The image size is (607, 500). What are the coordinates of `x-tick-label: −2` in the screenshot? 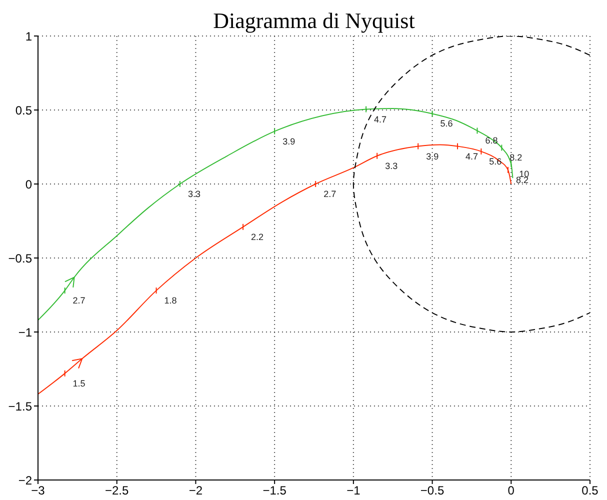 It's located at (195, 491).